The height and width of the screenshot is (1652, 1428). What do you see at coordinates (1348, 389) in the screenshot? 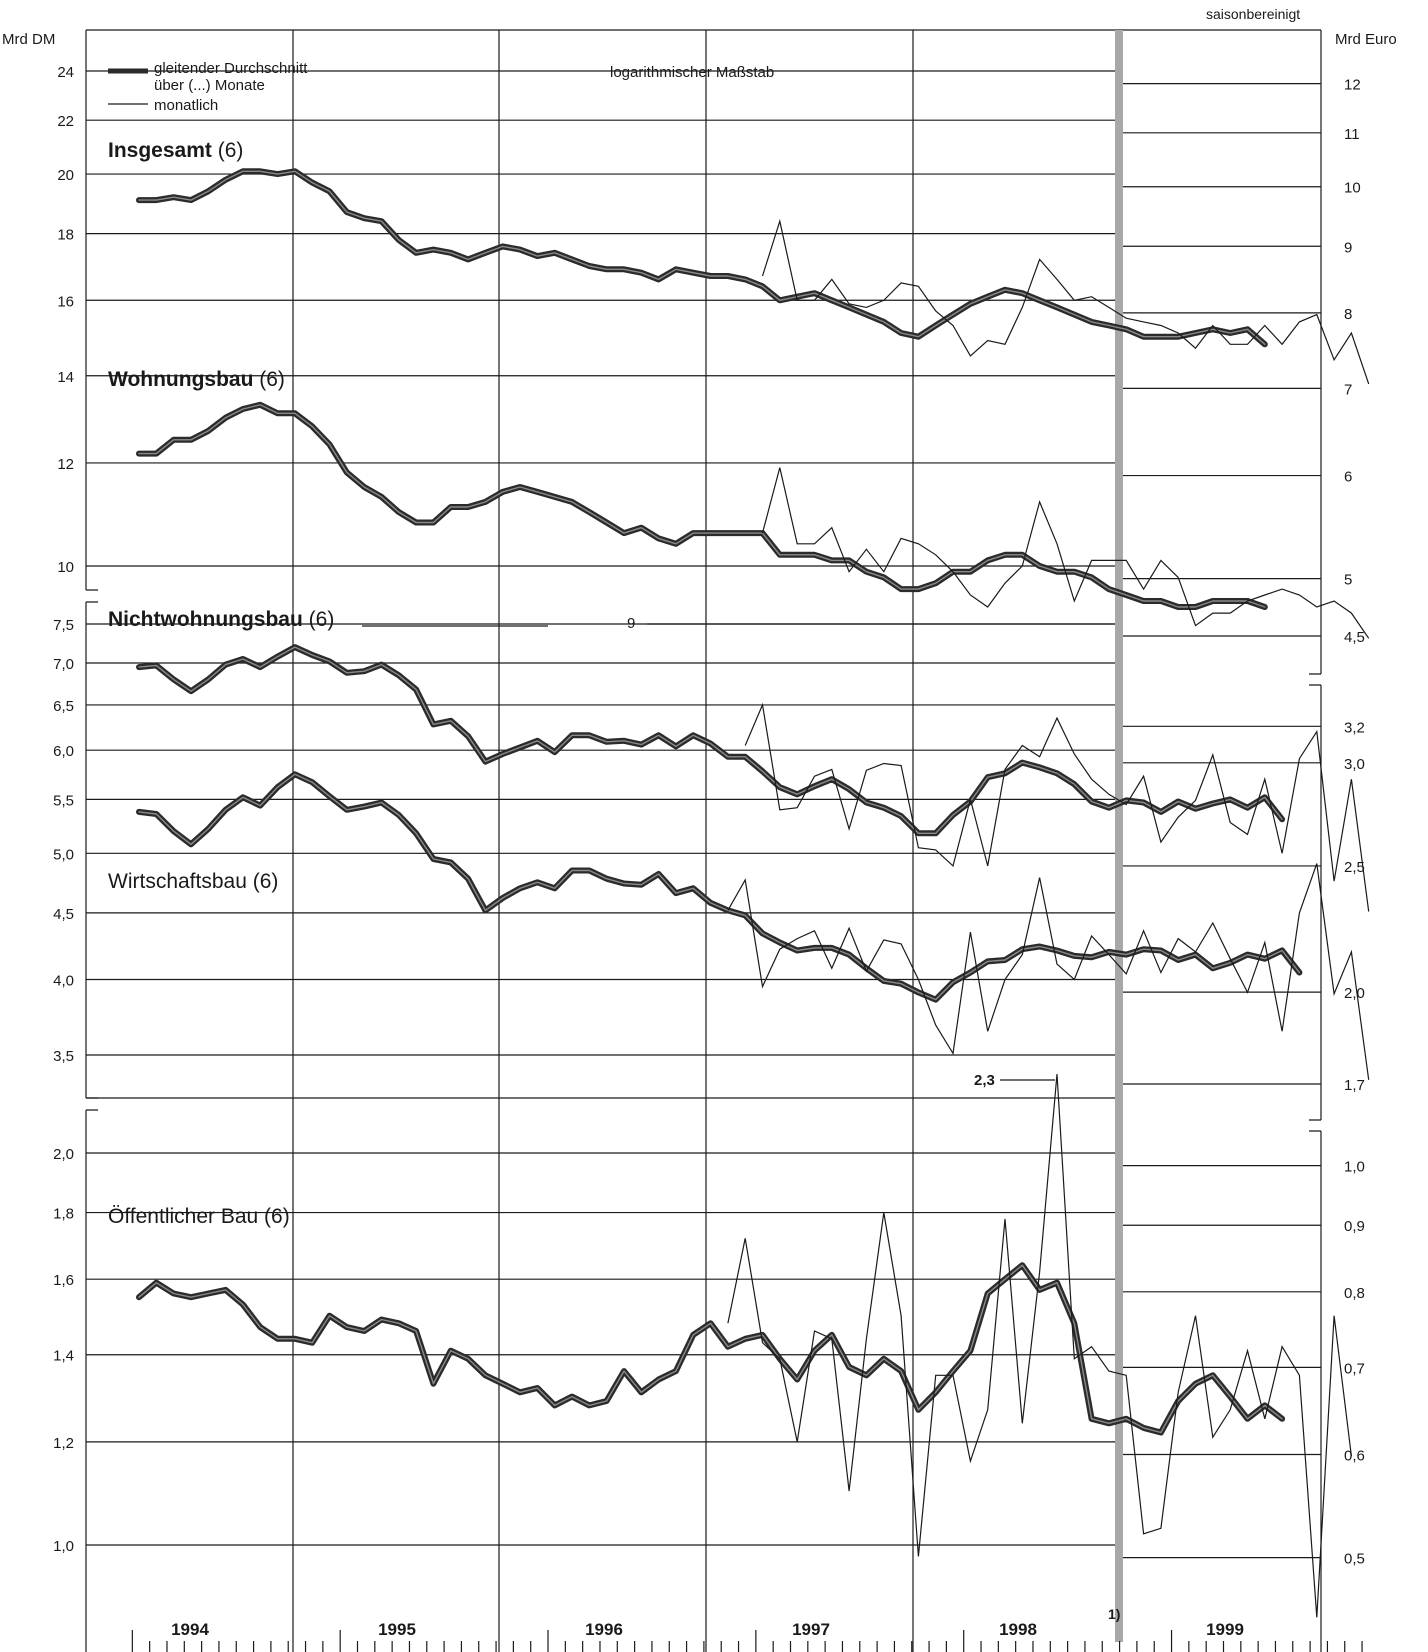
I see `right-tick: 7` at bounding box center [1348, 389].